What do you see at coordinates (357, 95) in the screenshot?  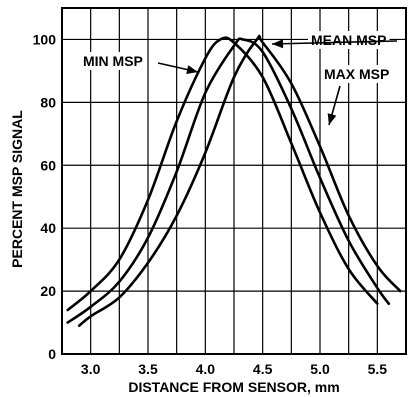 I see `max-msp-annotation: MAX MSP` at bounding box center [357, 95].